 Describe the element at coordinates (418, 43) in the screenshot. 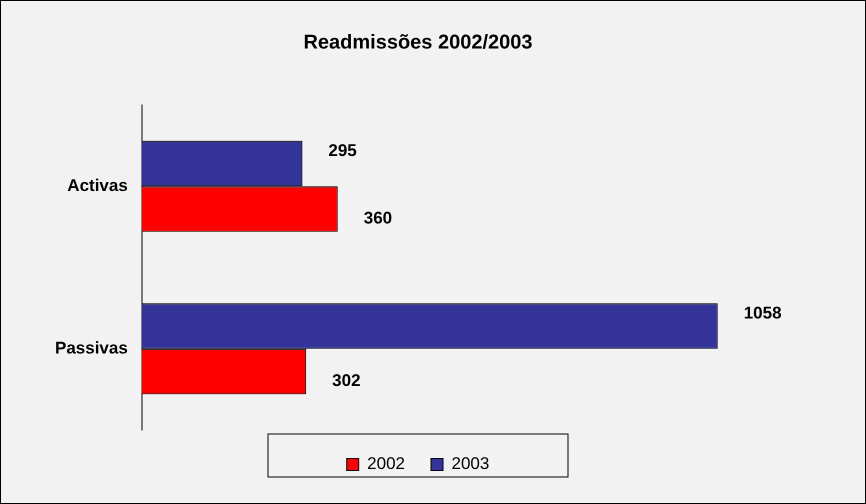

I see `chart-title: Readmissões 2002/2003` at that location.